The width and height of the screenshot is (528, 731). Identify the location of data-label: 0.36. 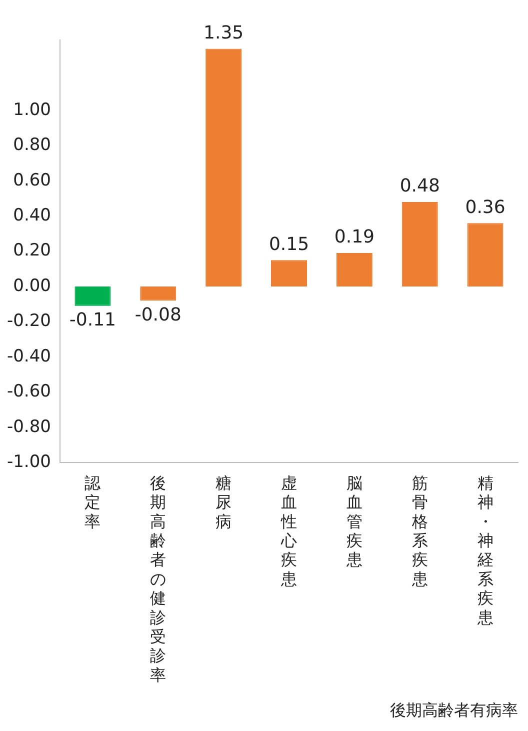
(485, 207).